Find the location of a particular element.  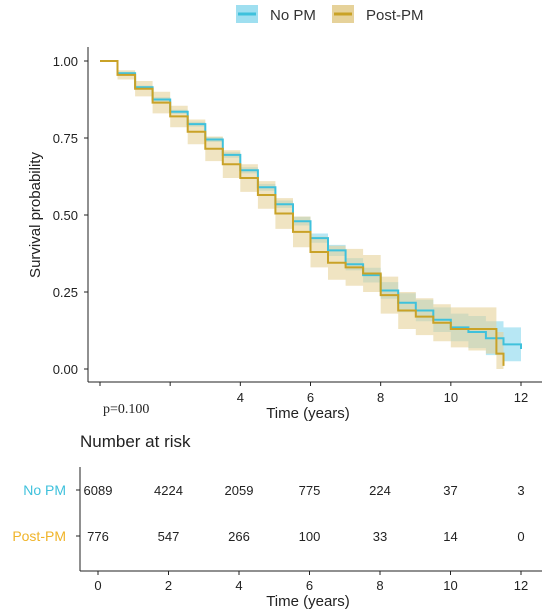

y-tick-label: 0.75 is located at coordinates (65, 138).